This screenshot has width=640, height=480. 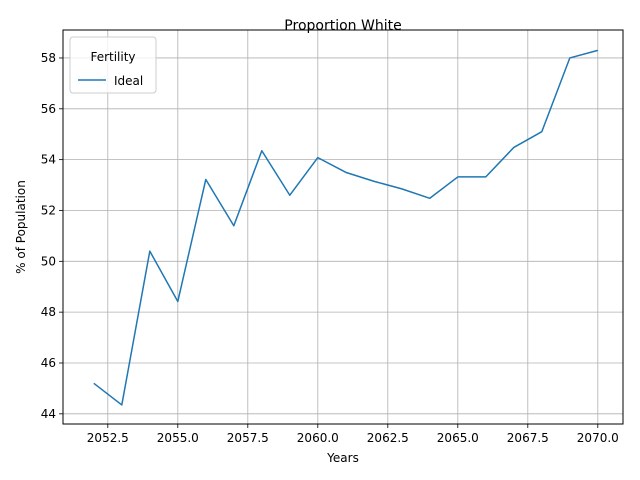 I want to click on legend-title: Fertility, so click(x=112, y=57).